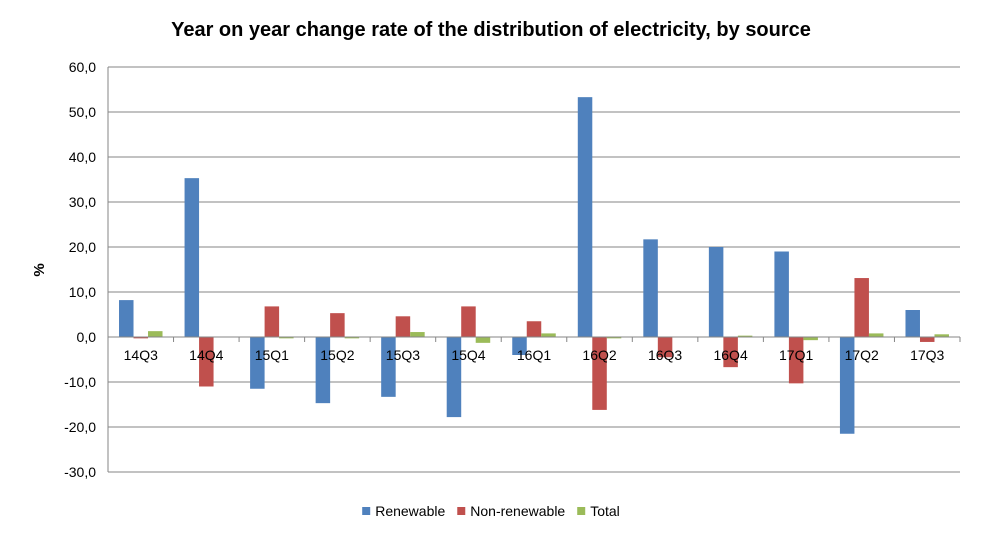 The height and width of the screenshot is (539, 983). I want to click on bar-non-renewable-17Q2, so click(861, 307).